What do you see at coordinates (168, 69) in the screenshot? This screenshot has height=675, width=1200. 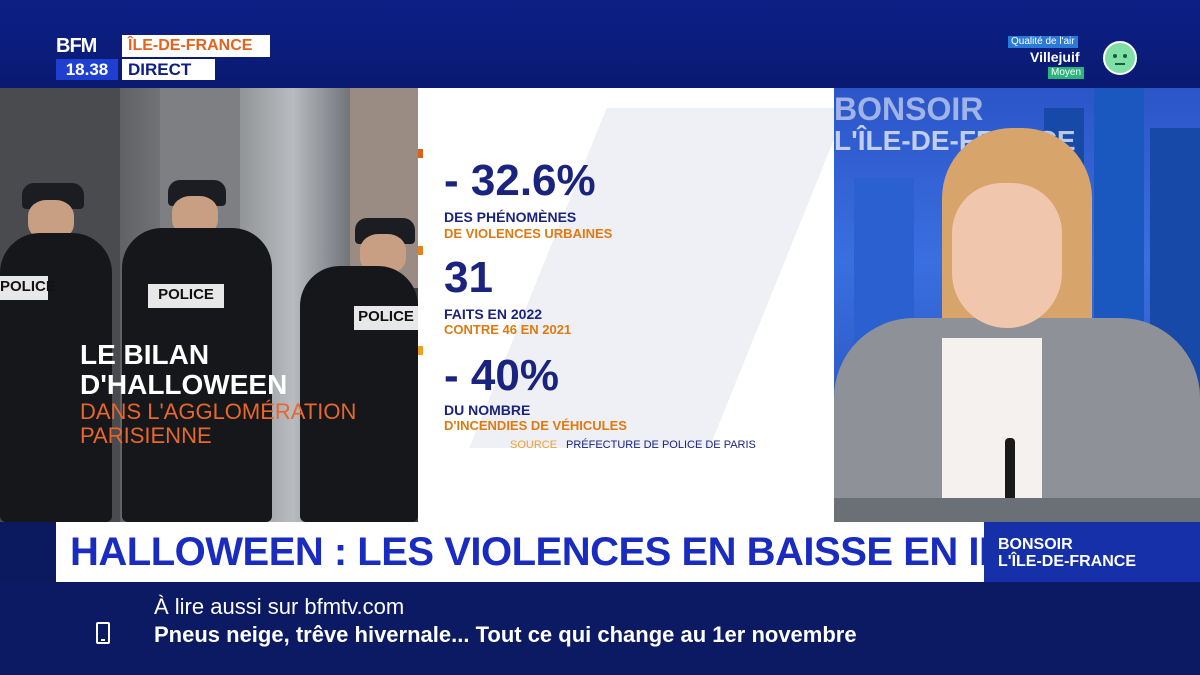 I see `live-tag: DIRECT` at bounding box center [168, 69].